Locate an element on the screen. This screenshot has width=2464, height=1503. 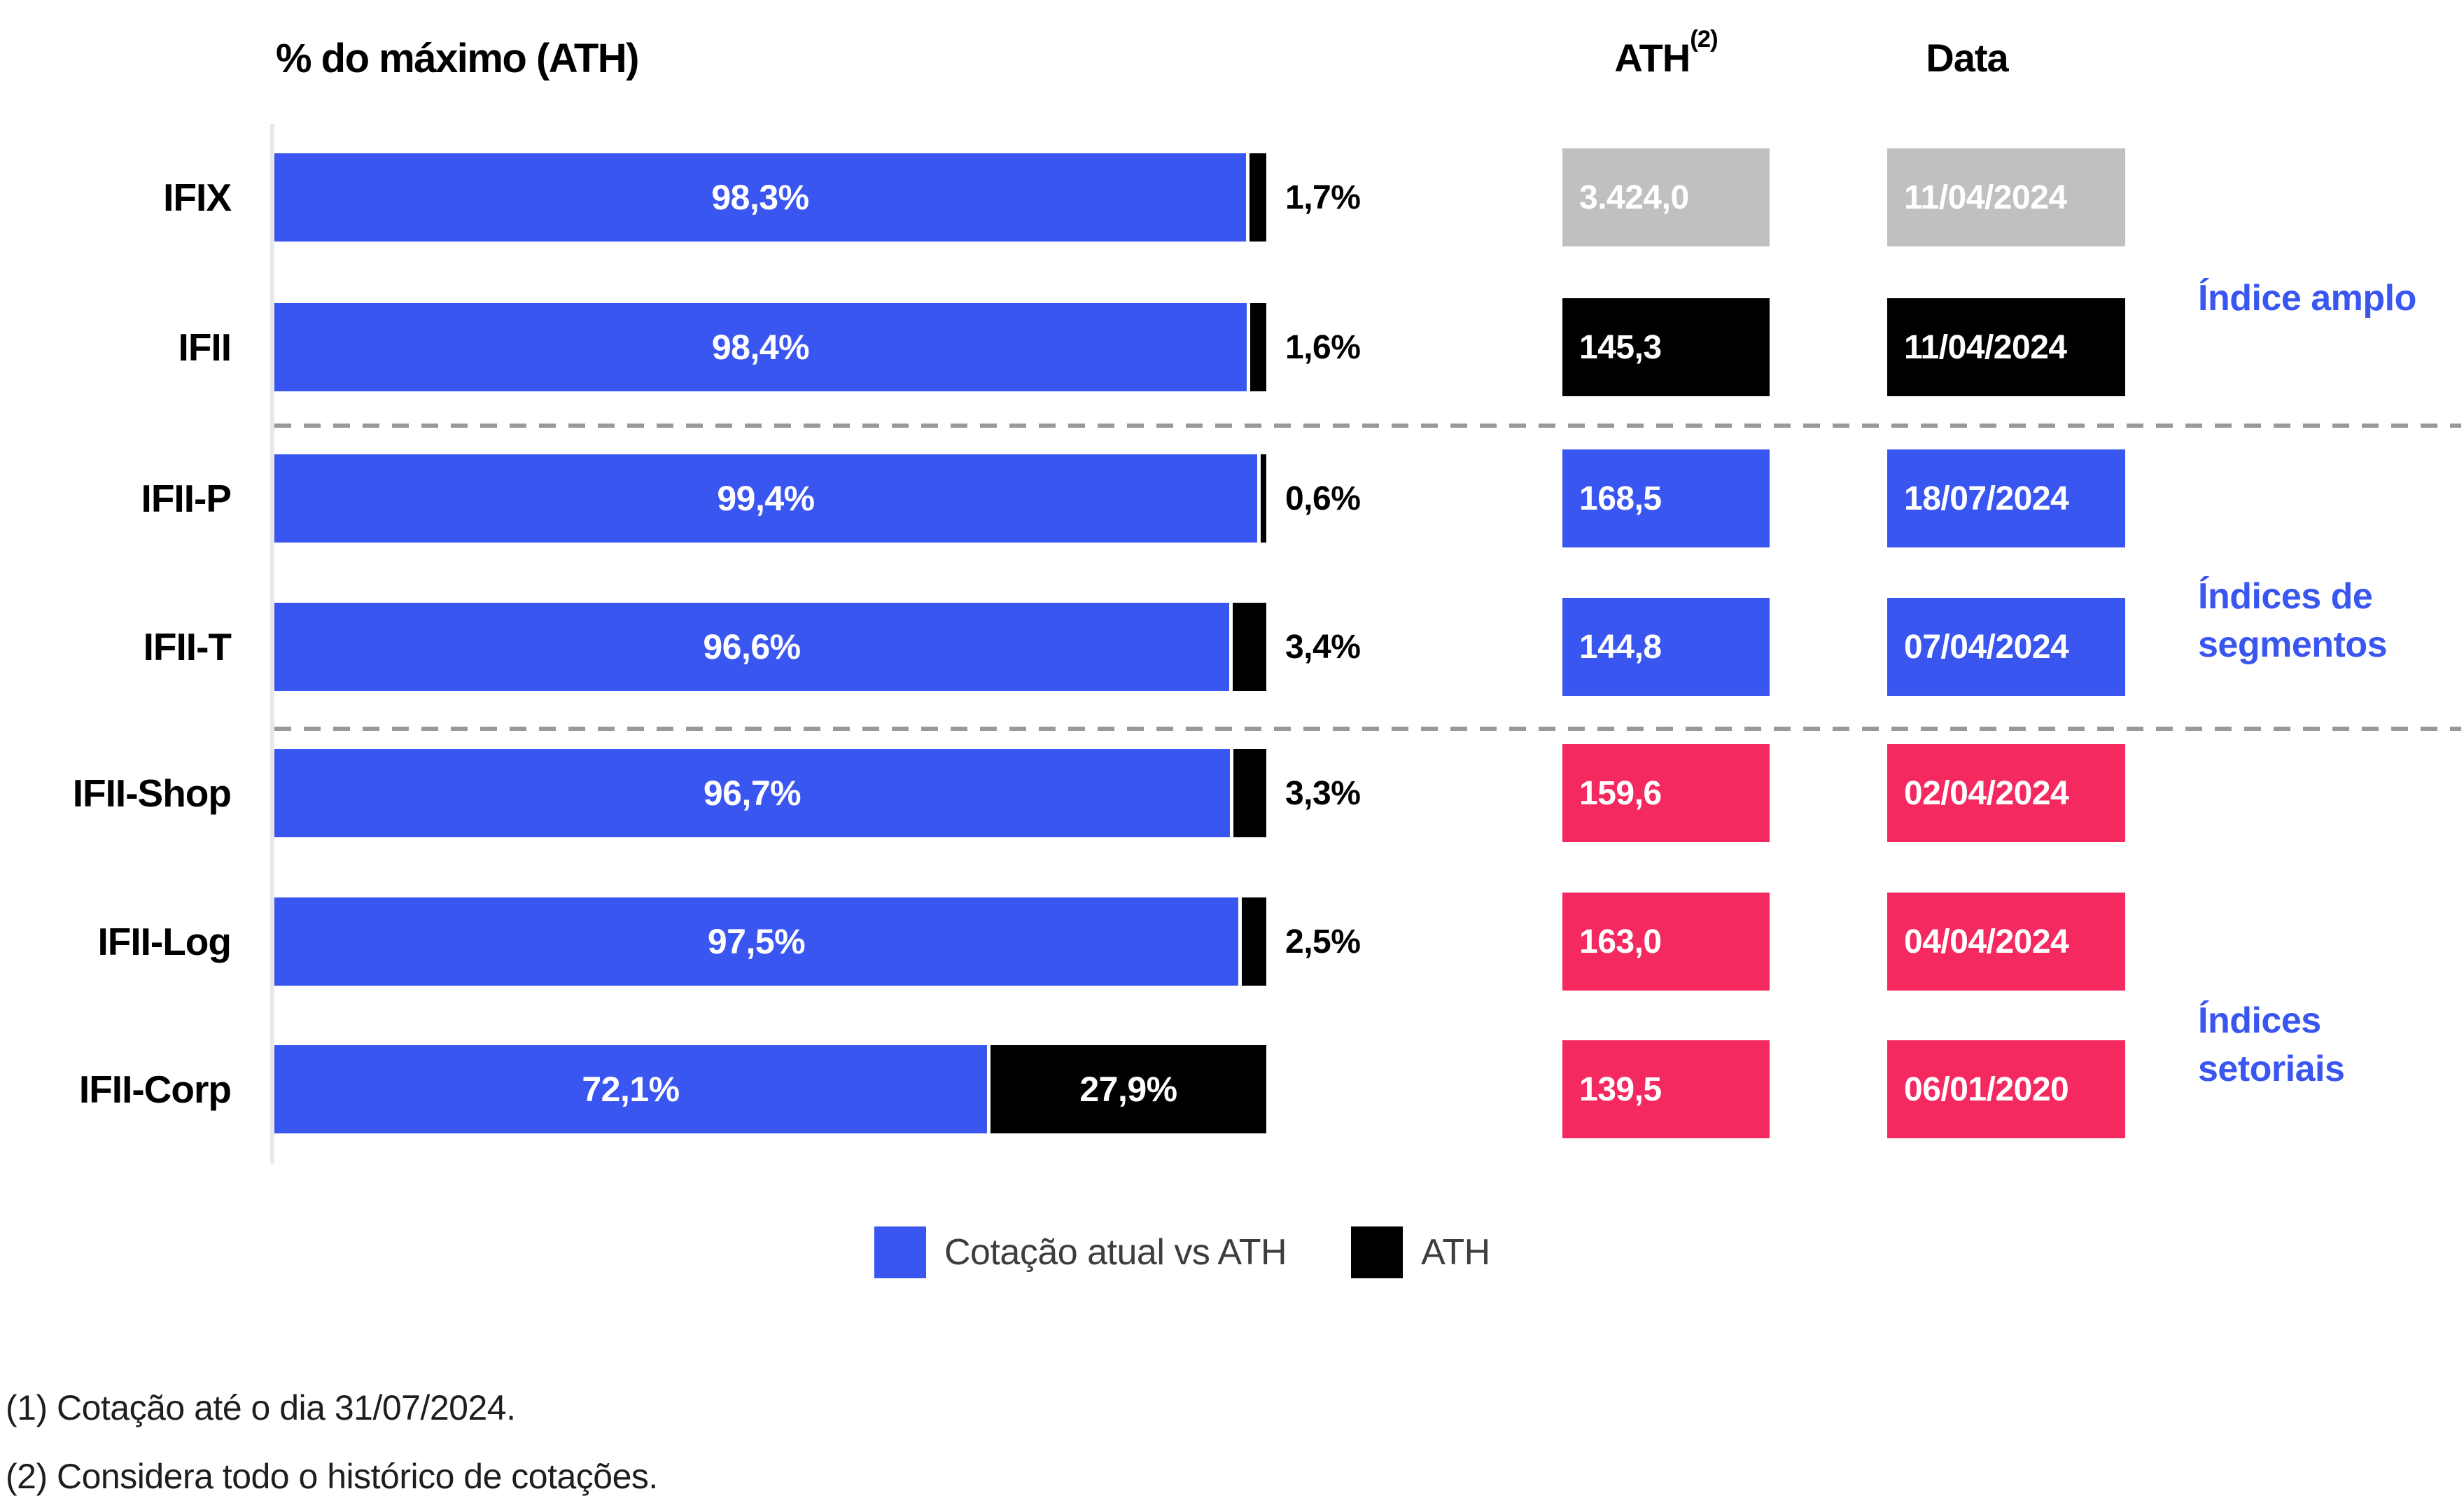
ath-date-box-ifii-shop: 02/04/2024 is located at coordinates (2006, 793).